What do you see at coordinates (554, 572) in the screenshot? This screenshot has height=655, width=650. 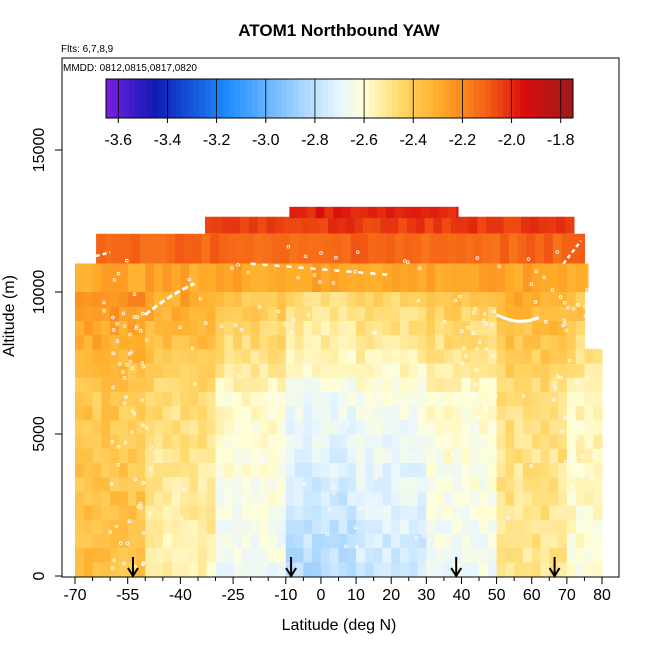 I see `profile-arrow` at bounding box center [554, 572].